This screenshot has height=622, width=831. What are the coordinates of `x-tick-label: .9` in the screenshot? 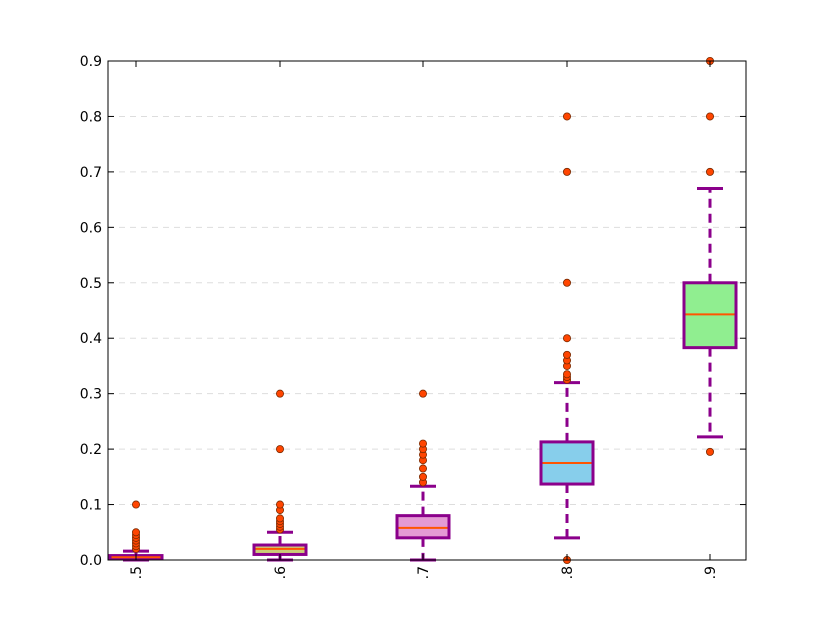 It's located at (711, 572).